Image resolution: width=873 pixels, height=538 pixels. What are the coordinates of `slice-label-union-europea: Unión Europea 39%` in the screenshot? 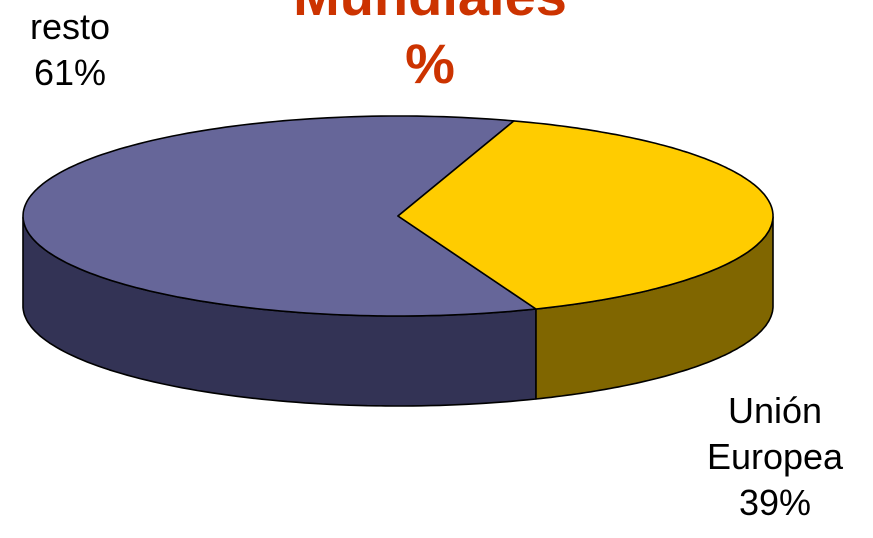 It's located at (775, 457).